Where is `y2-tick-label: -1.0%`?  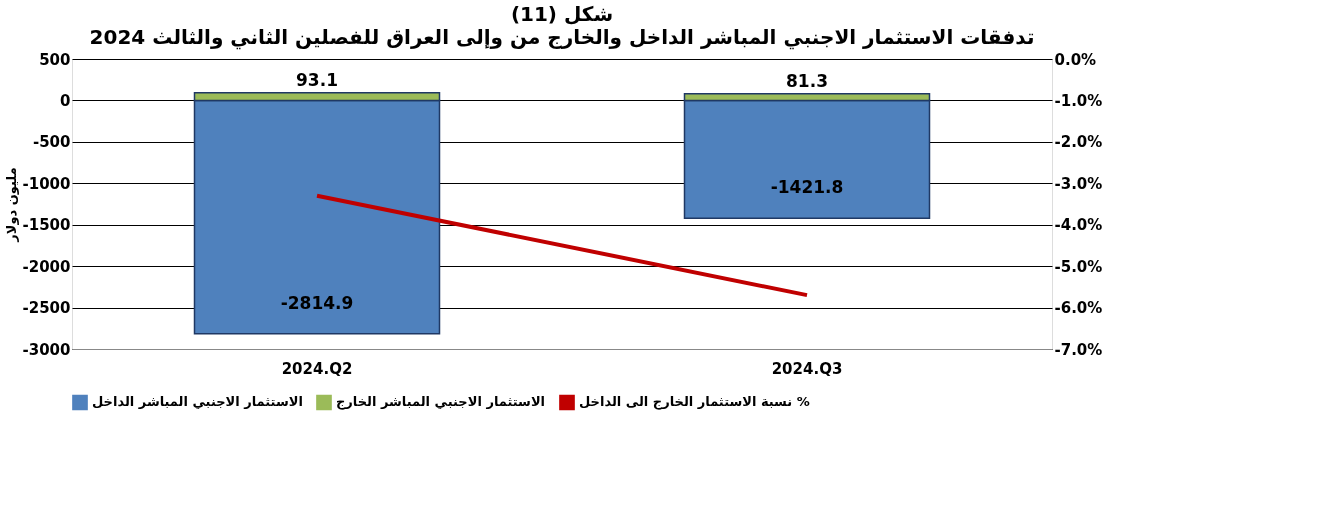 y2-tick-label: -1.0% is located at coordinates (1078, 100).